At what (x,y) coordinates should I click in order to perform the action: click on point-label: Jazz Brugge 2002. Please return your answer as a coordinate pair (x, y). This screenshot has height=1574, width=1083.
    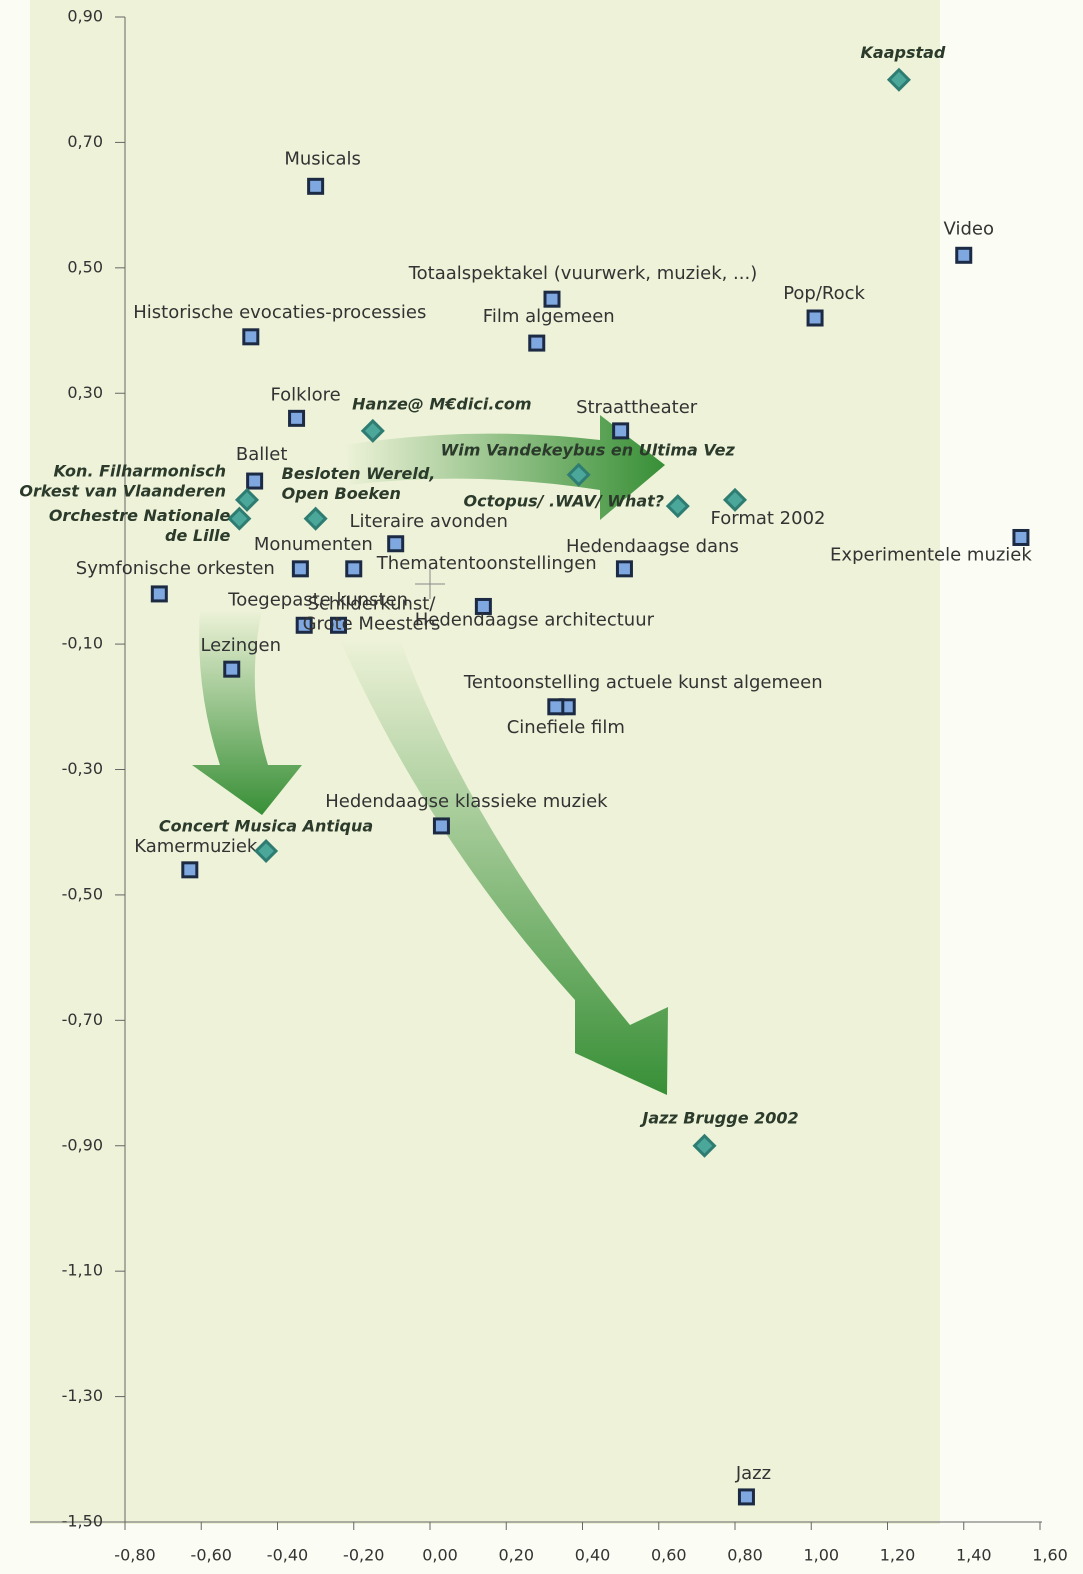
    Looking at the image, I should click on (718, 1117).